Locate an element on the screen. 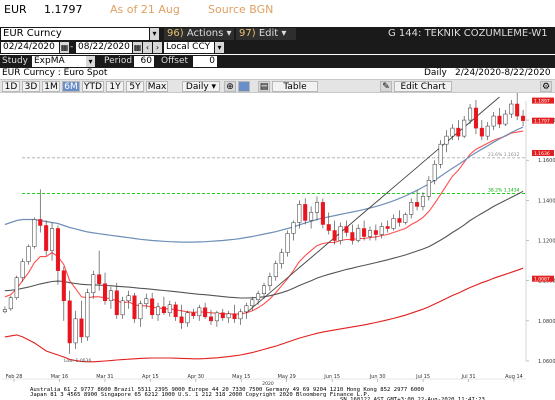 This screenshot has width=555, height=400. x-tick-label: Aug 14 is located at coordinates (514, 377).